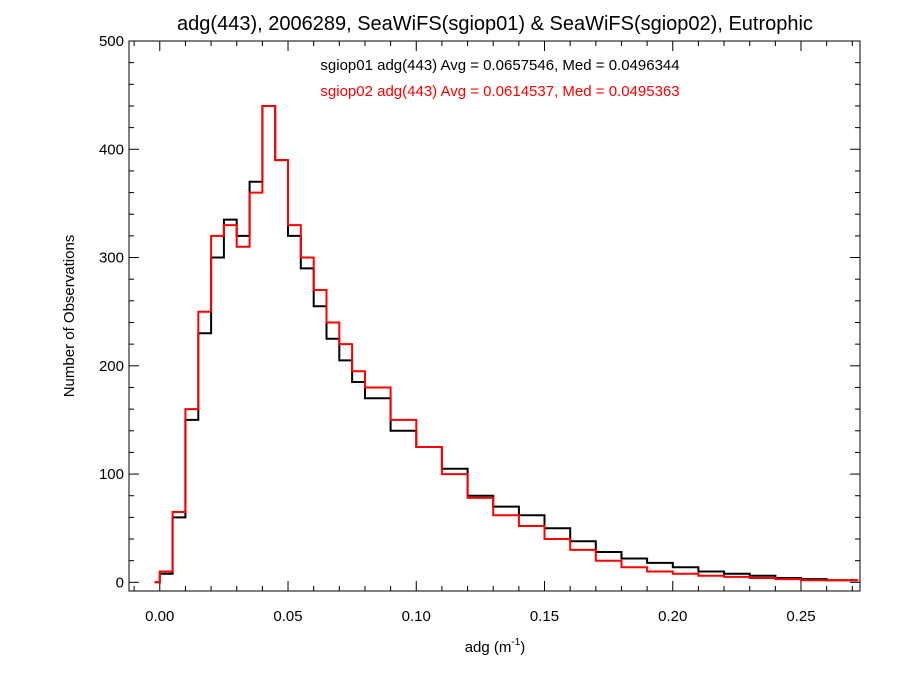 The width and height of the screenshot is (900, 675). I want to click on x-tick-label: 0.20, so click(672, 616).